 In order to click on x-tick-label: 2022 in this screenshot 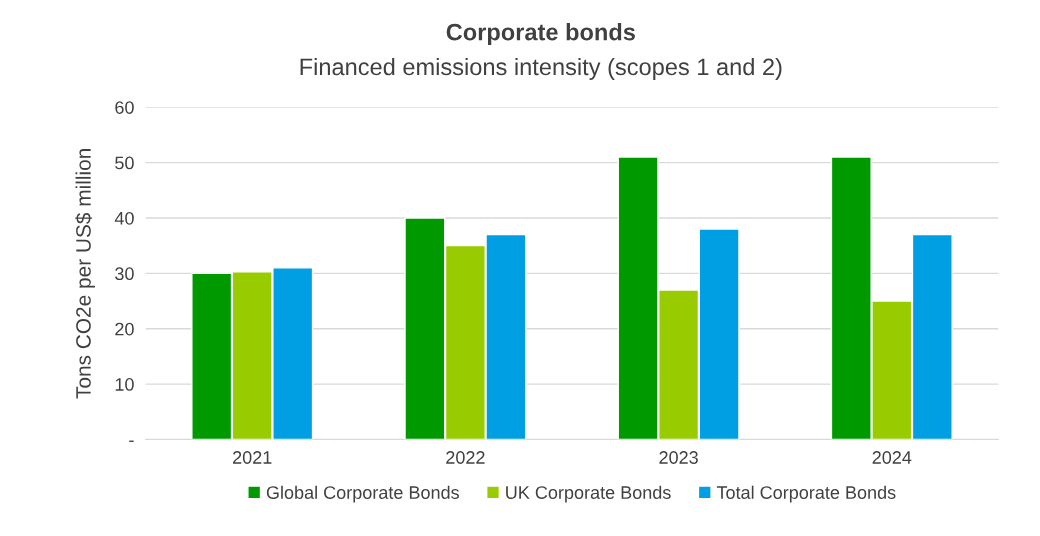, I will do `click(465, 457)`.